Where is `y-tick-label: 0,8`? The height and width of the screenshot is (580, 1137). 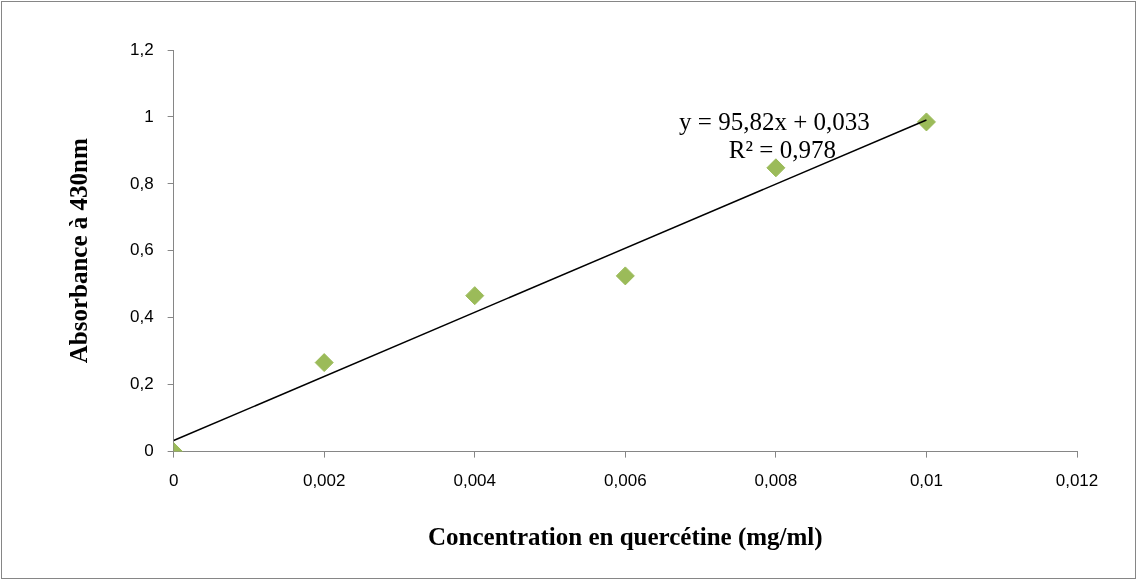 y-tick-label: 0,8 is located at coordinates (141, 183).